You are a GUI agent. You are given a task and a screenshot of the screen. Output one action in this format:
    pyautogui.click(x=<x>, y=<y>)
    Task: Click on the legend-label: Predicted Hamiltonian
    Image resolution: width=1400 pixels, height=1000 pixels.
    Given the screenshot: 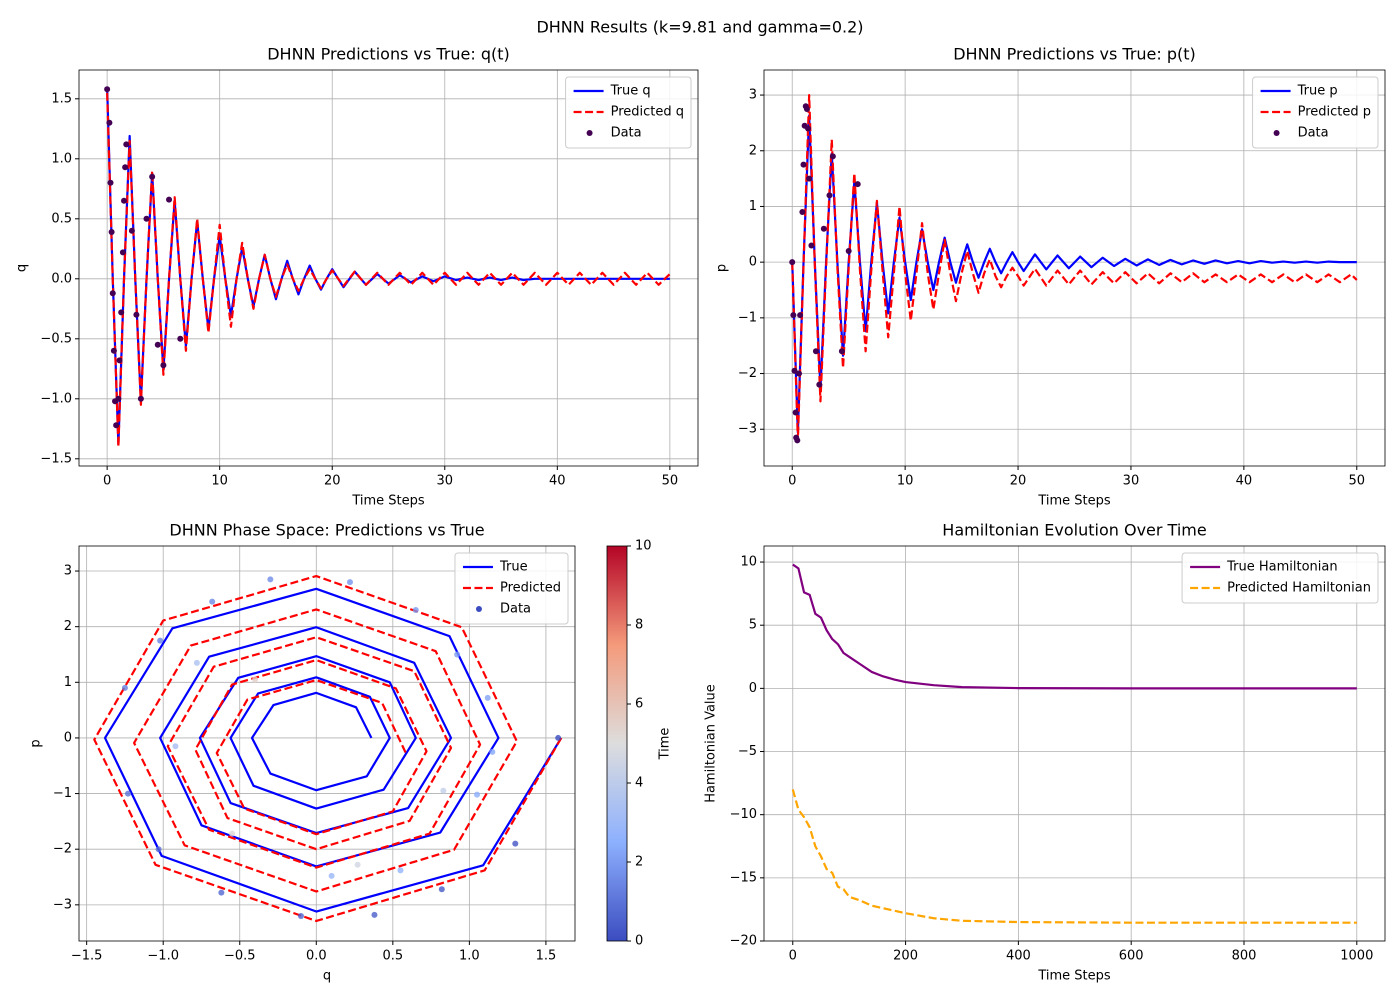 What is the action you would take?
    pyautogui.click(x=1299, y=588)
    